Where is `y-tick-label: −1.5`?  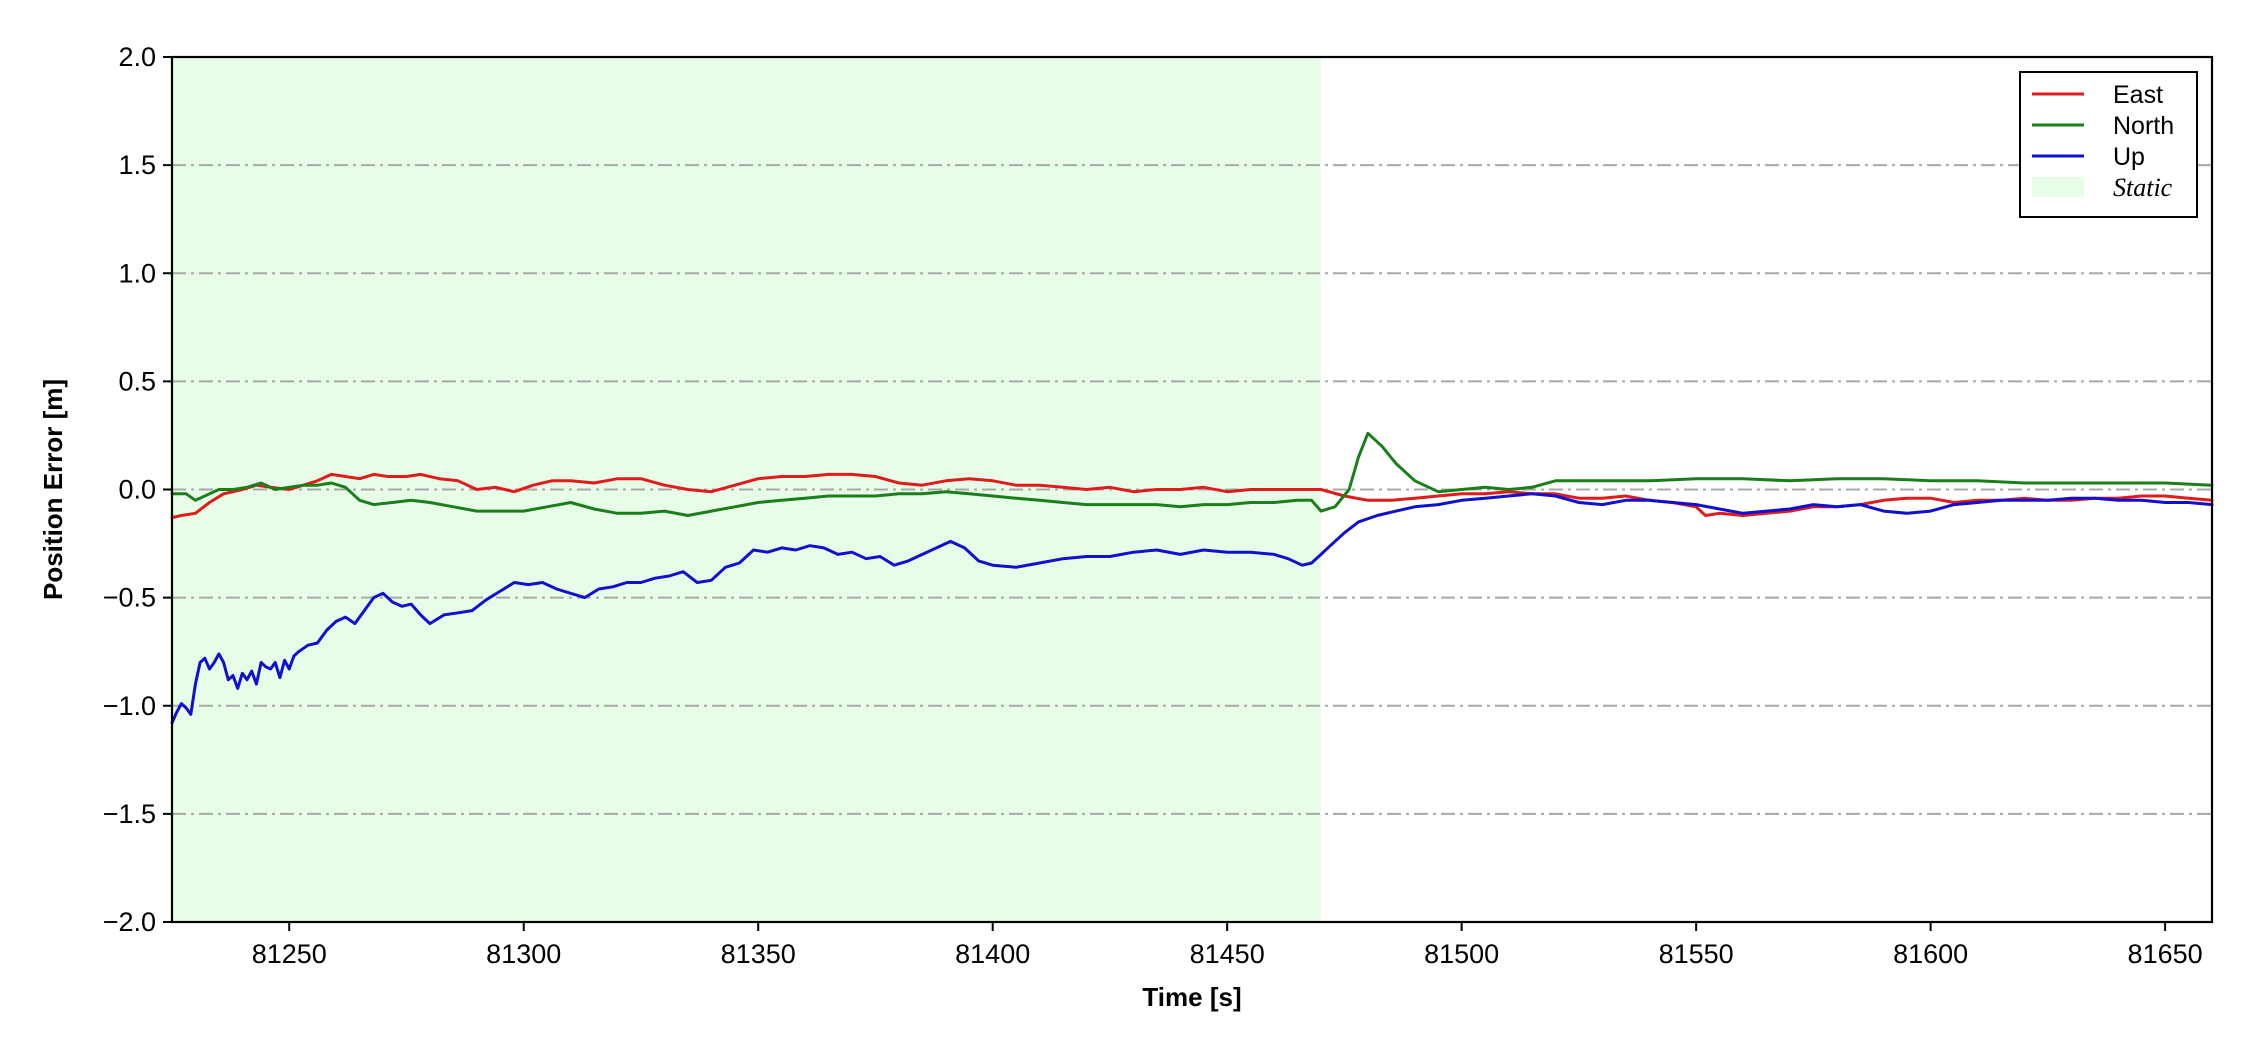
y-tick-label: −1.5 is located at coordinates (129, 814).